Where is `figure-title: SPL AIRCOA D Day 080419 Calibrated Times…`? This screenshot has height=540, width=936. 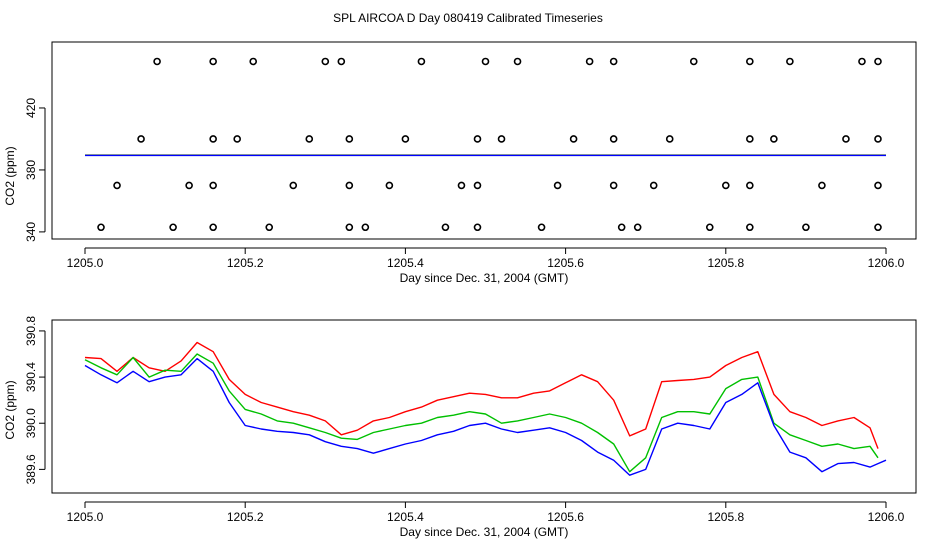 figure-title: SPL AIRCOA D Day 080419 Calibrated Times… is located at coordinates (468, 18).